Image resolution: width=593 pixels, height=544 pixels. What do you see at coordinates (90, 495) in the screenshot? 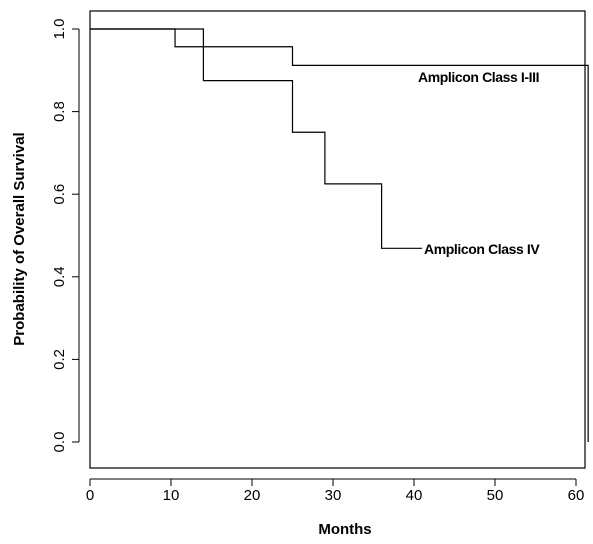
I see `x-tick-label: 0` at bounding box center [90, 495].